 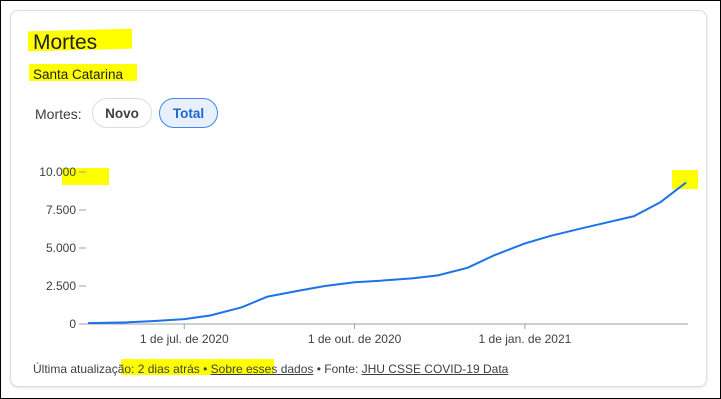 I want to click on card-subtitle: Santa Catarina, so click(x=78, y=74).